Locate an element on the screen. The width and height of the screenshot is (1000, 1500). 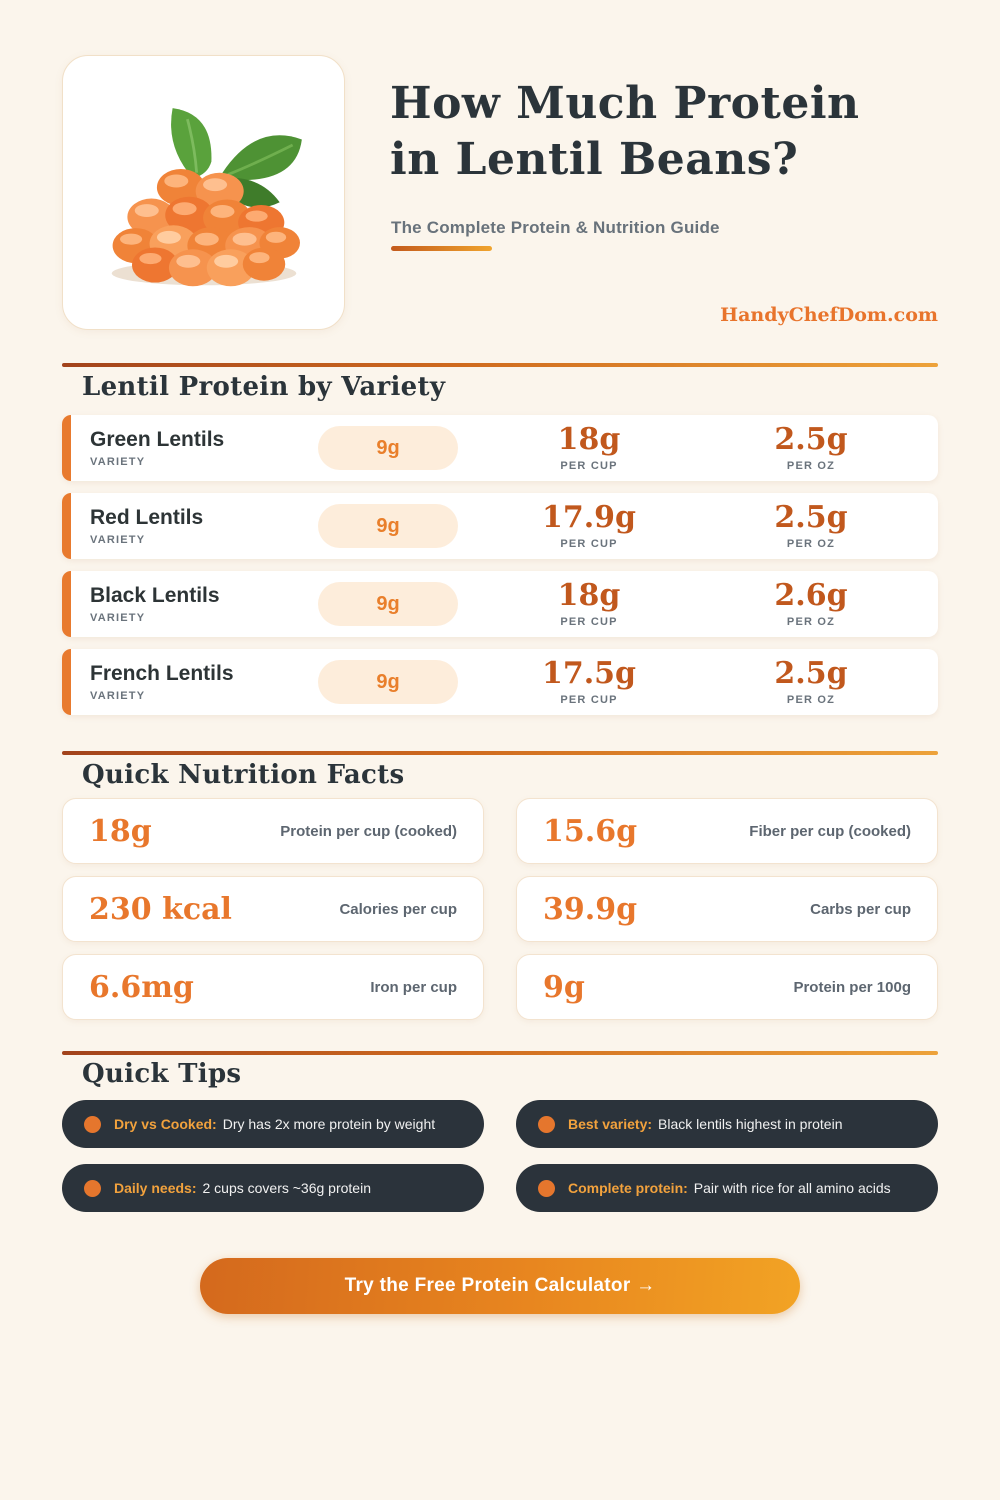
fact-card: 230 kcal Calories per cup is located at coordinates (273, 909).